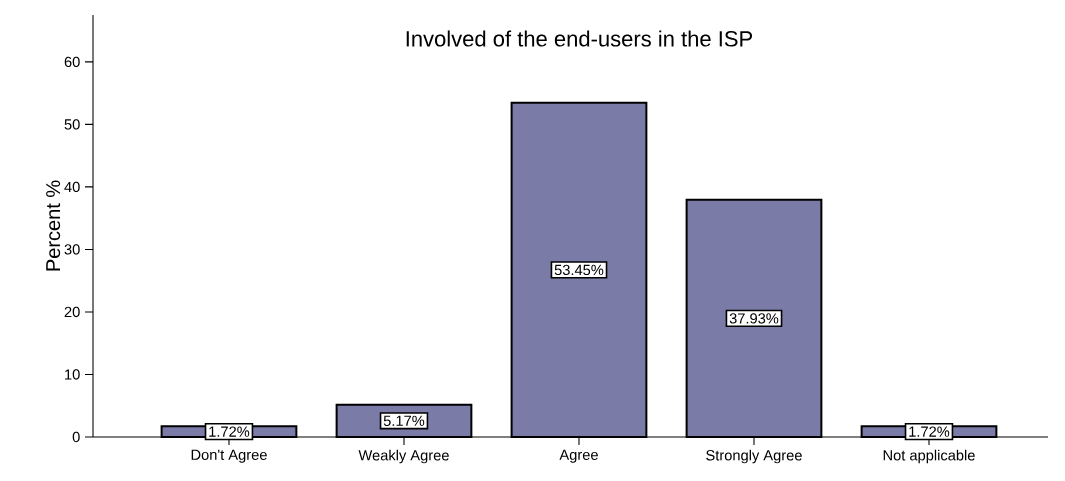 This screenshot has width=1065, height=481. What do you see at coordinates (929, 456) in the screenshot?
I see `x-tick-label: Not applicable` at bounding box center [929, 456].